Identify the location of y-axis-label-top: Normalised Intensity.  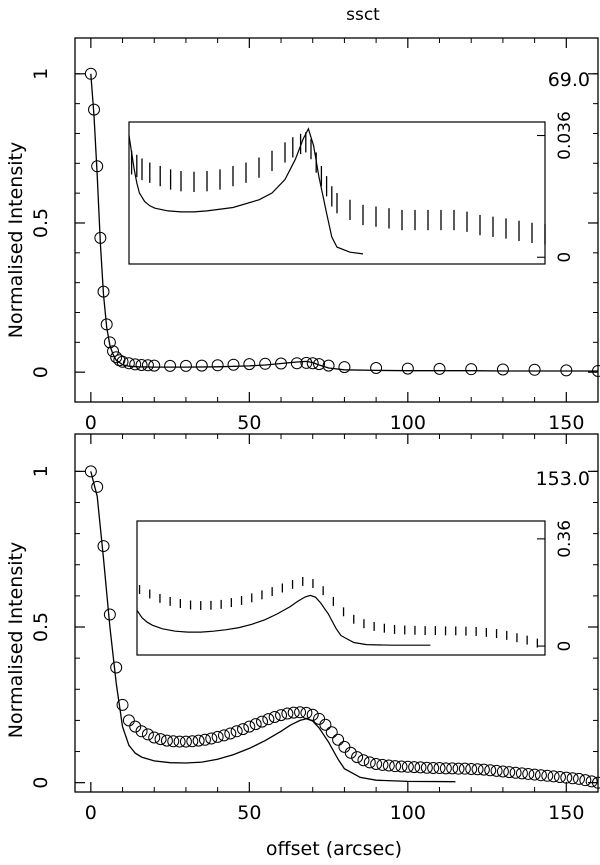
(16, 240).